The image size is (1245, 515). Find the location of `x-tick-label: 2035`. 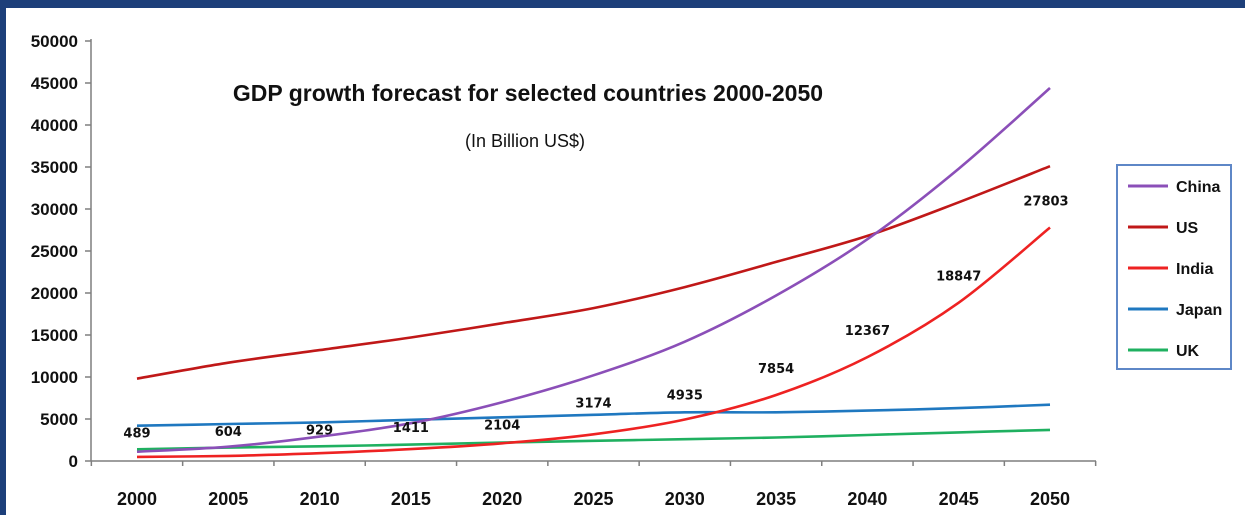

x-tick-label: 2035 is located at coordinates (776, 499).